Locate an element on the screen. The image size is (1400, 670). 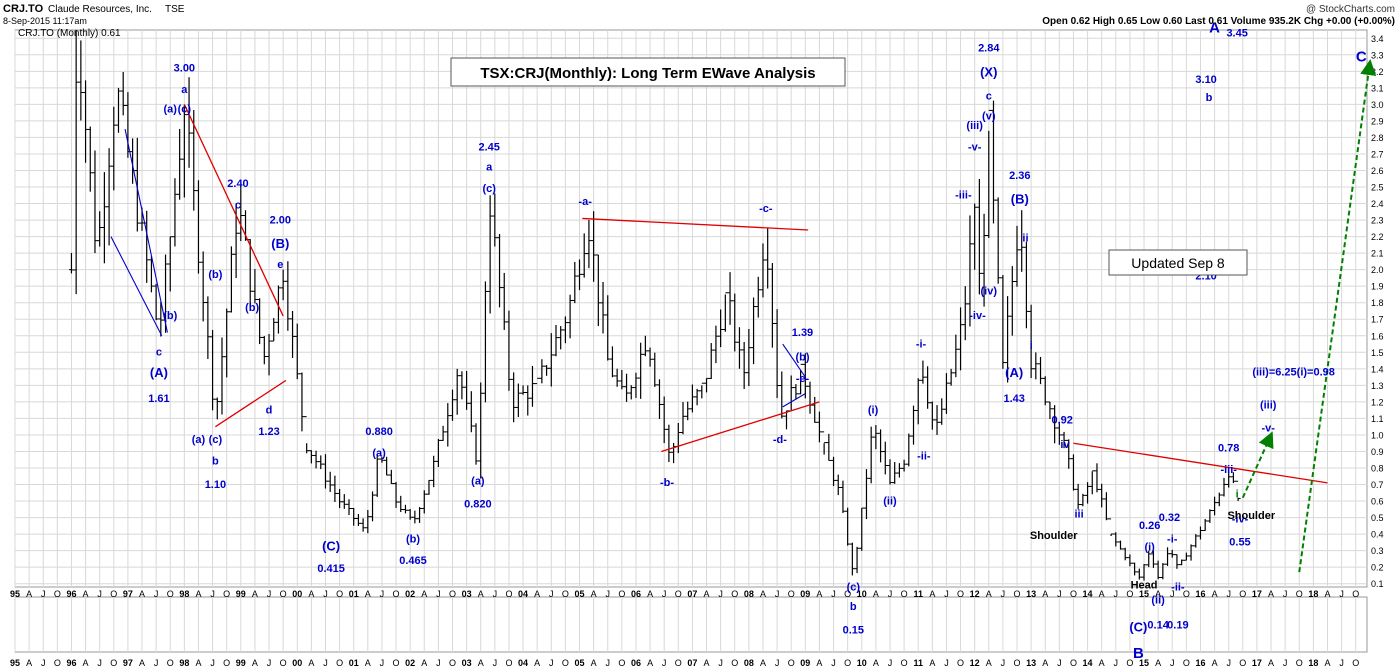
wave-label: B is located at coordinates (1138, 653).